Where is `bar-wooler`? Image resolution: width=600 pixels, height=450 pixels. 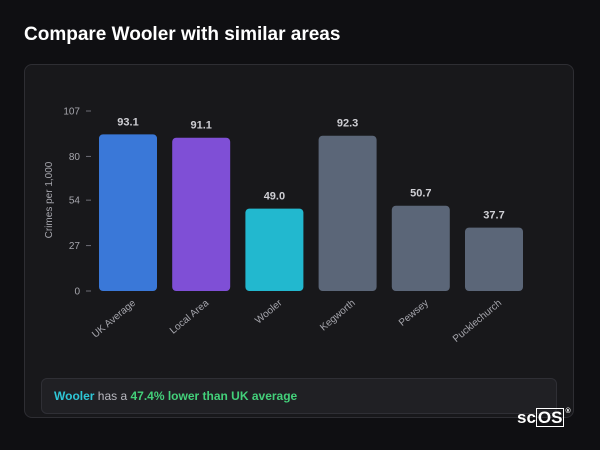
bar-wooler is located at coordinates (274, 249).